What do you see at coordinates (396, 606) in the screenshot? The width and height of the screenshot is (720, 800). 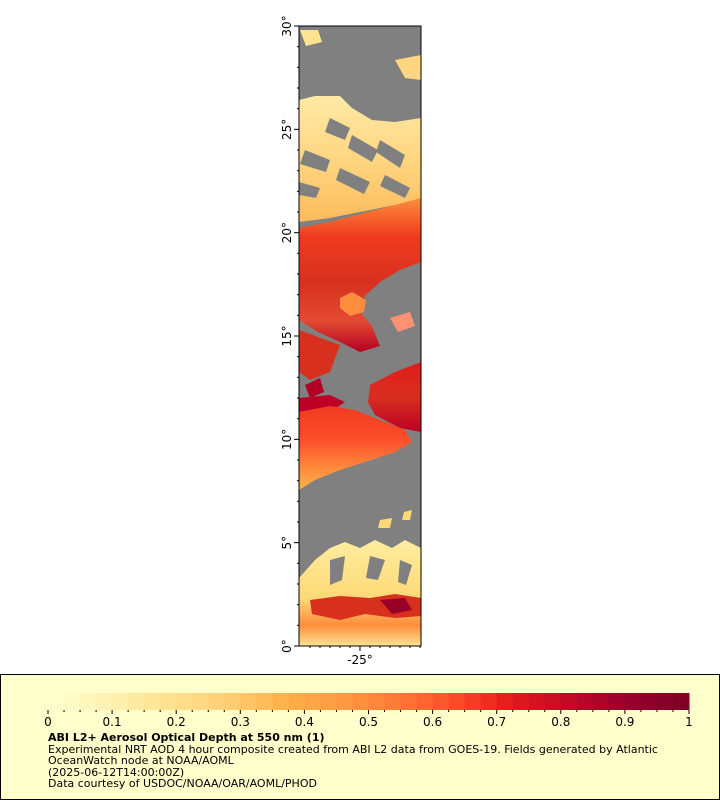 I see `southern-max-aod-patch` at bounding box center [396, 606].